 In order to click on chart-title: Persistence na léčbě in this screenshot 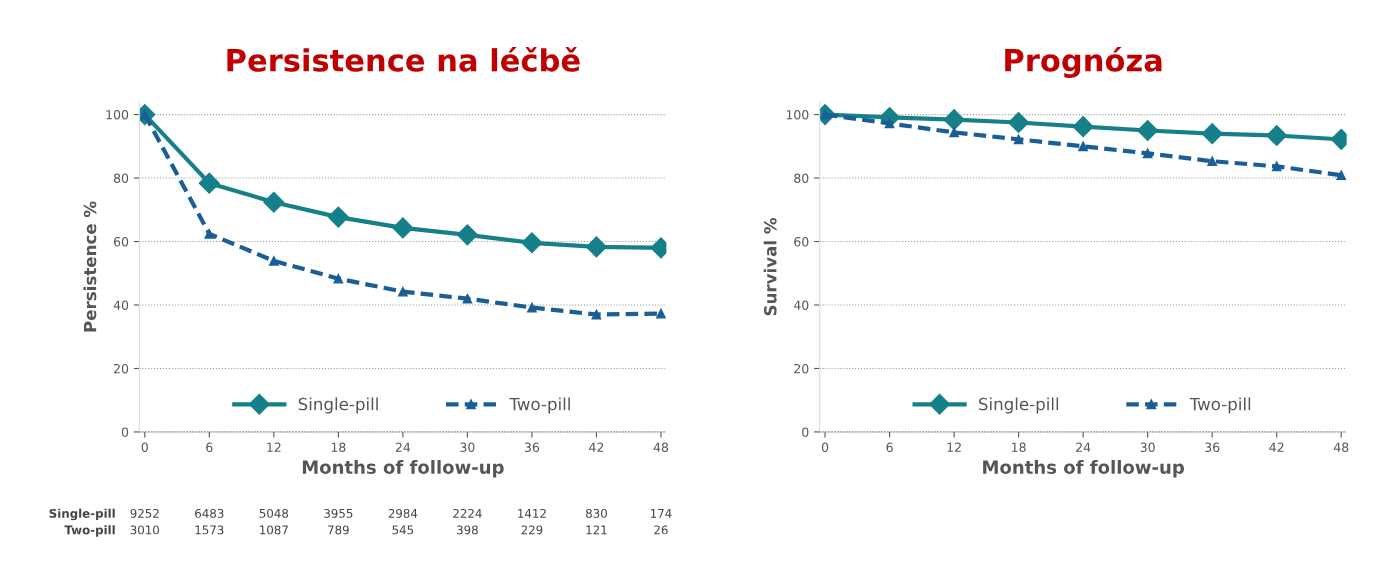, I will do `click(403, 59)`.